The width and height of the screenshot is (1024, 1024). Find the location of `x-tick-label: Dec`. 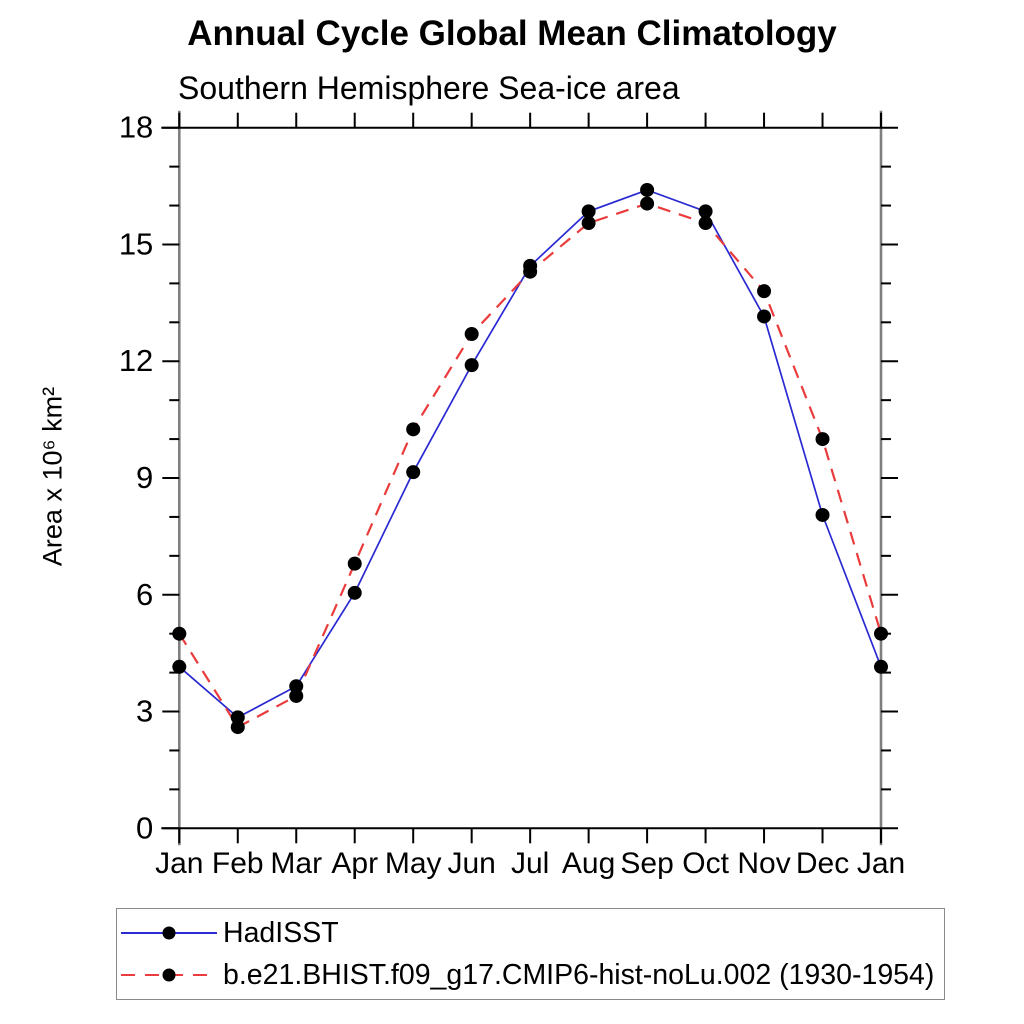

x-tick-label: Dec is located at coordinates (822, 863).